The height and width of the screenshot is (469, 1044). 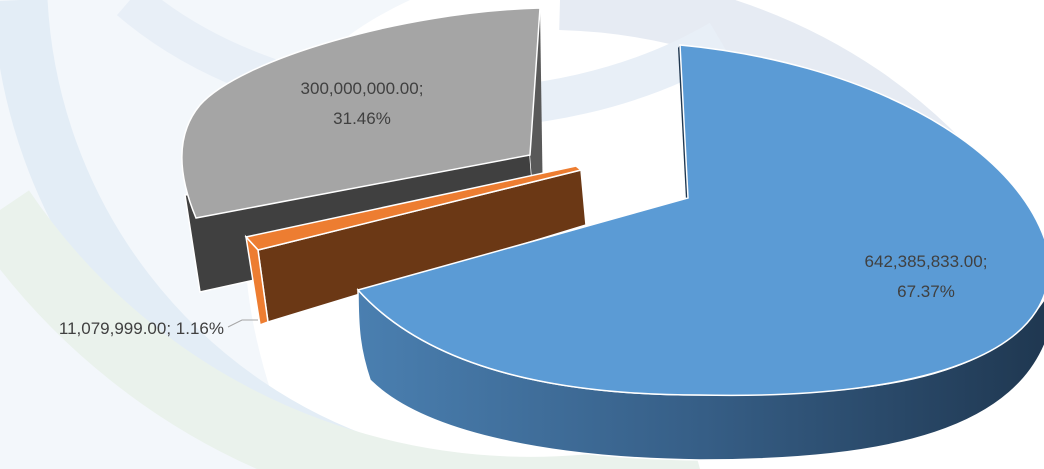 I want to click on pie-slice-2-edge, so click(x=256, y=280).